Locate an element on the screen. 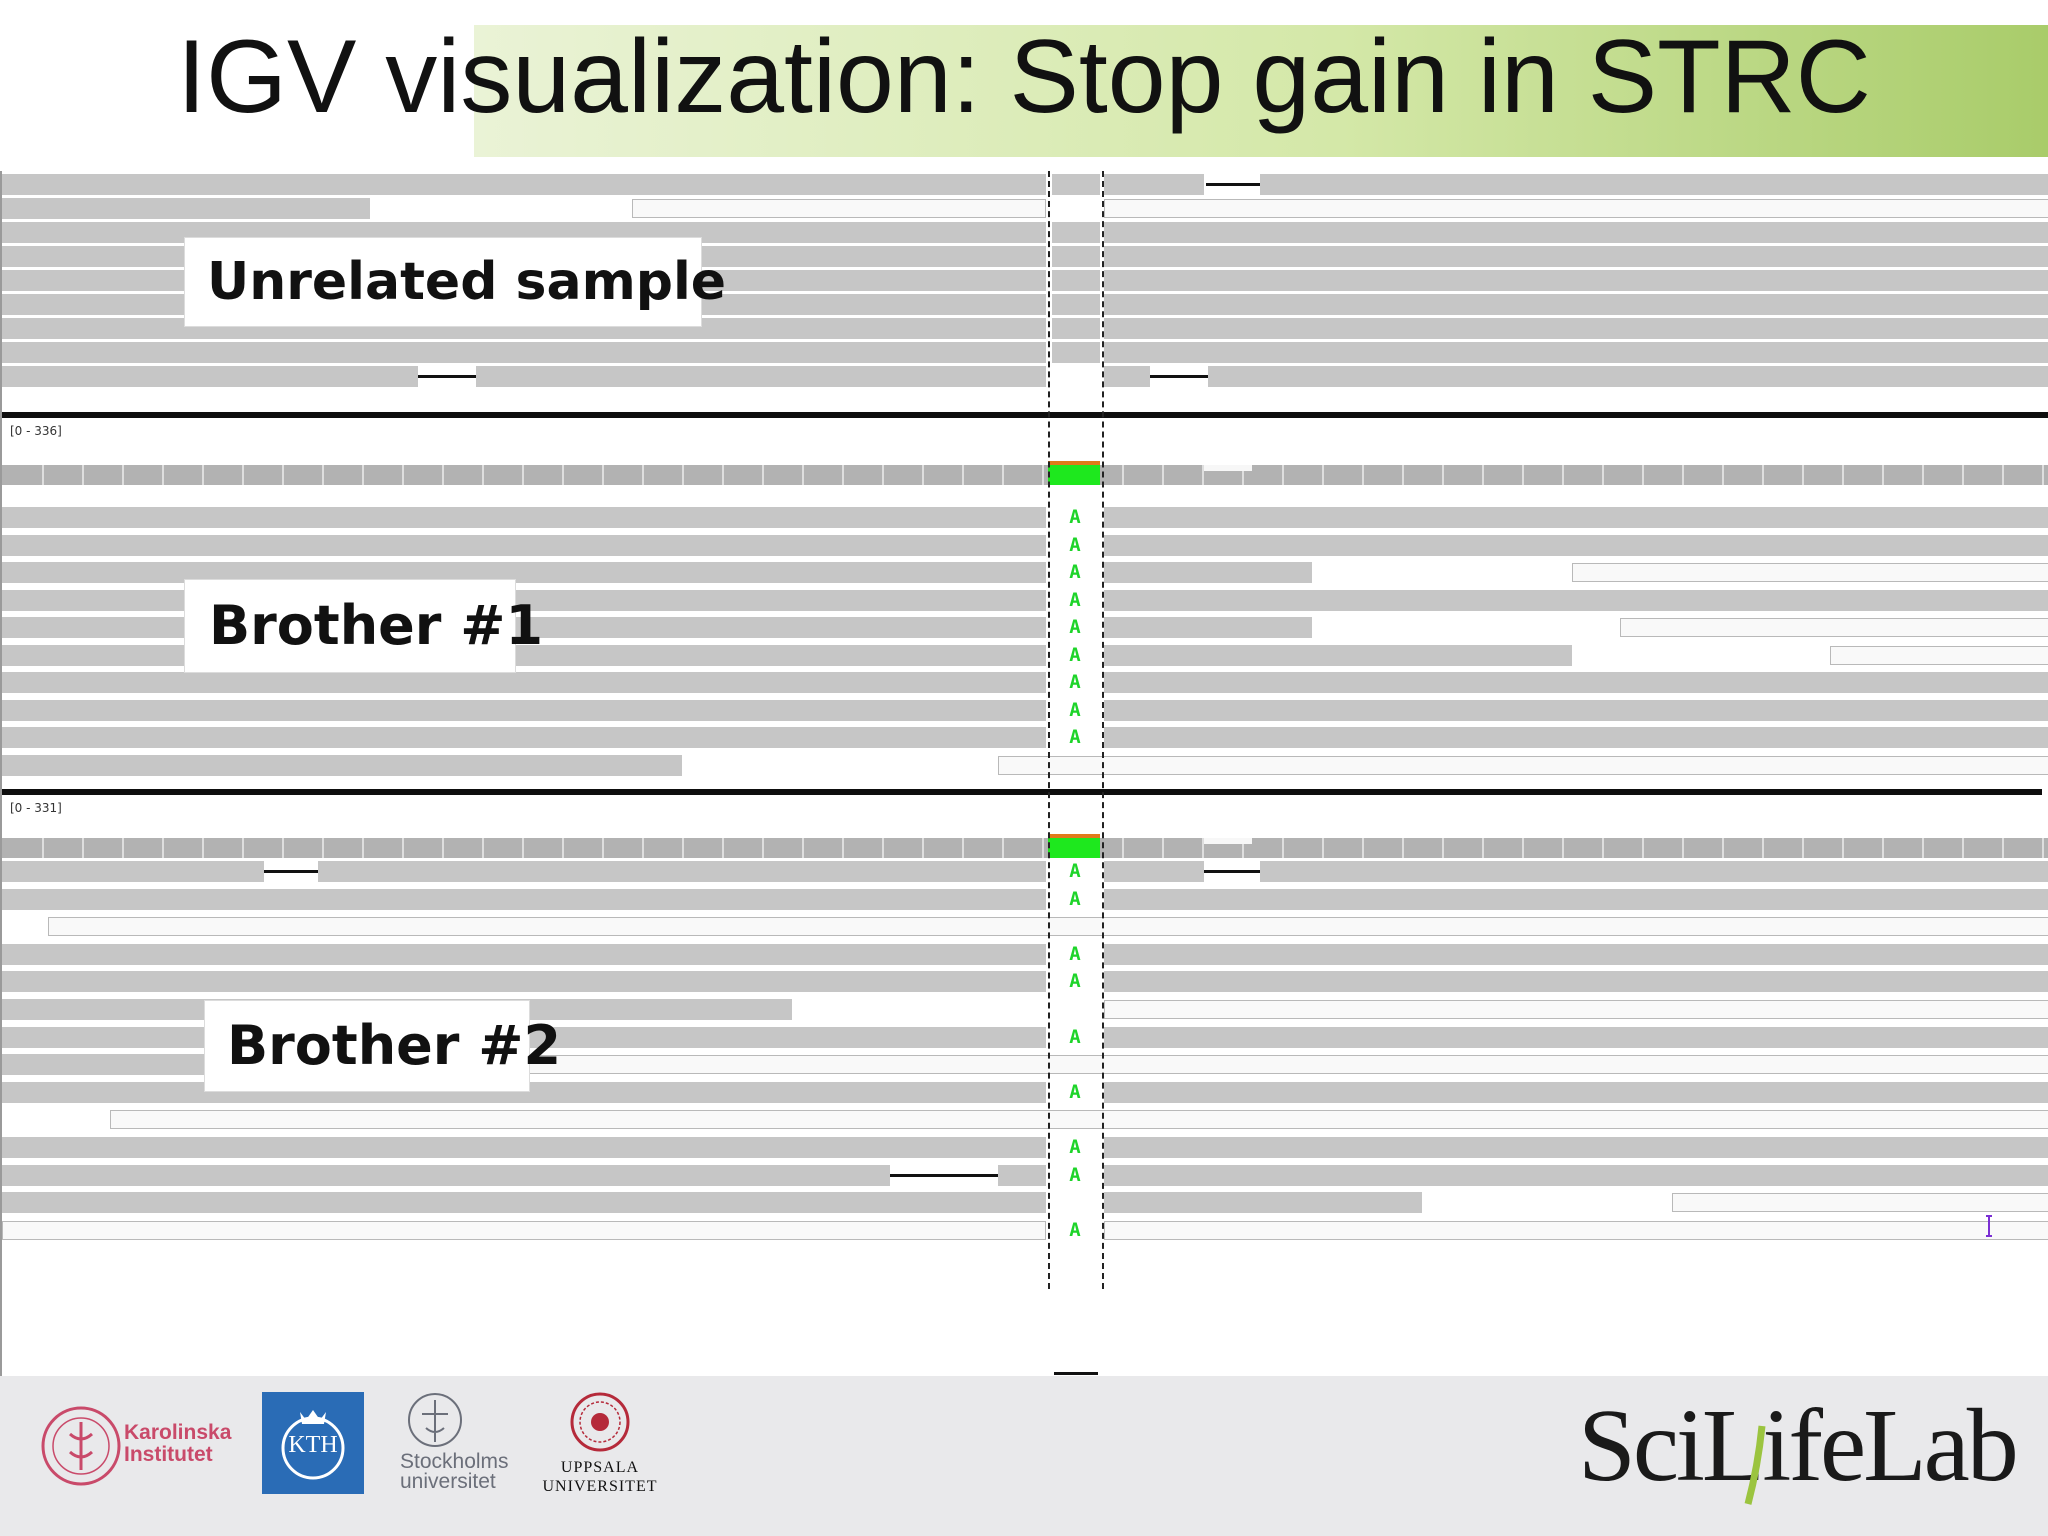 Image resolution: width=2048 pixels, height=1536 pixels. uppsala-wordmark: UPPSALA UNIVERSITET is located at coordinates (600, 1477).